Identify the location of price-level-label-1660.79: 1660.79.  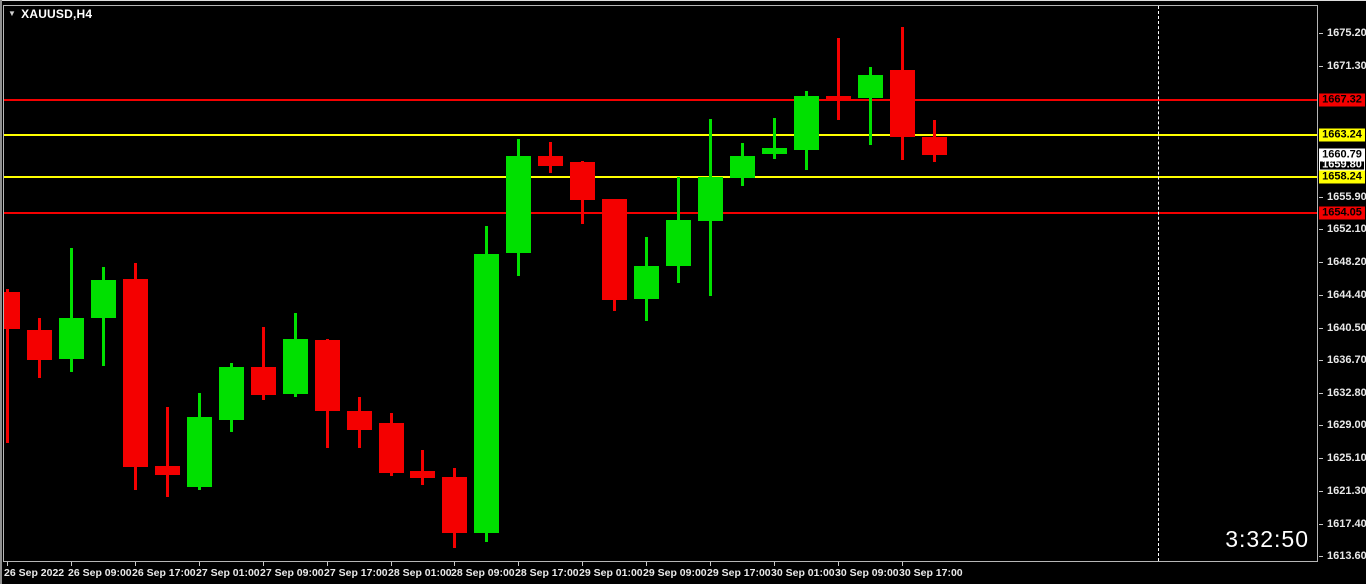
(1342, 155).